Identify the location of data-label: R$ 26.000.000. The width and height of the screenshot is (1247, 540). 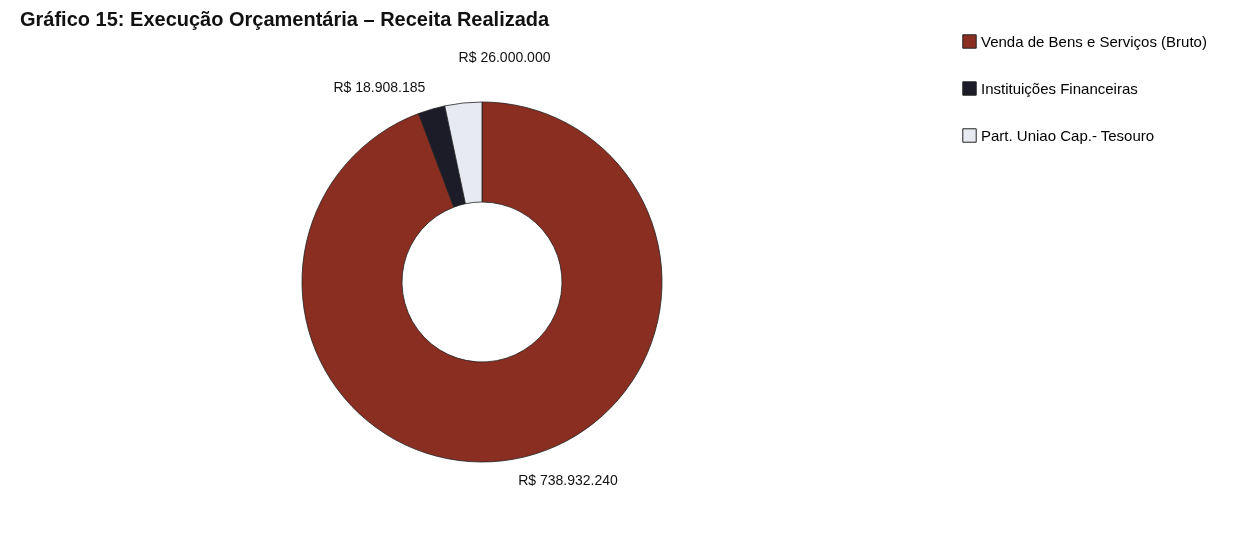
(504, 57).